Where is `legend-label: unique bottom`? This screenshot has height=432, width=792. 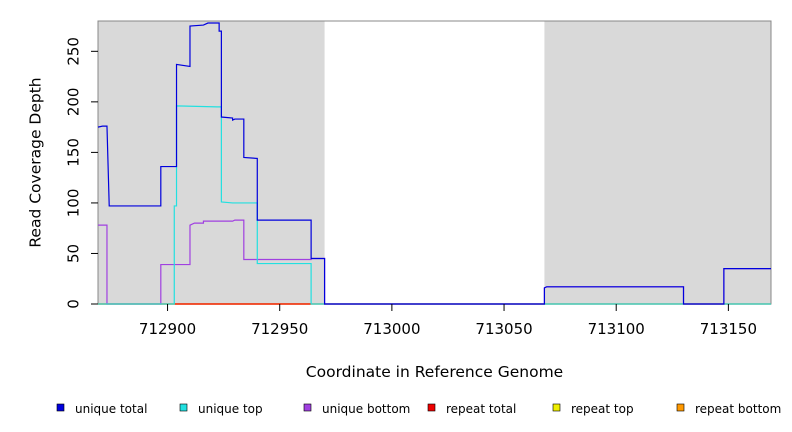
legend-label: unique bottom is located at coordinates (366, 409).